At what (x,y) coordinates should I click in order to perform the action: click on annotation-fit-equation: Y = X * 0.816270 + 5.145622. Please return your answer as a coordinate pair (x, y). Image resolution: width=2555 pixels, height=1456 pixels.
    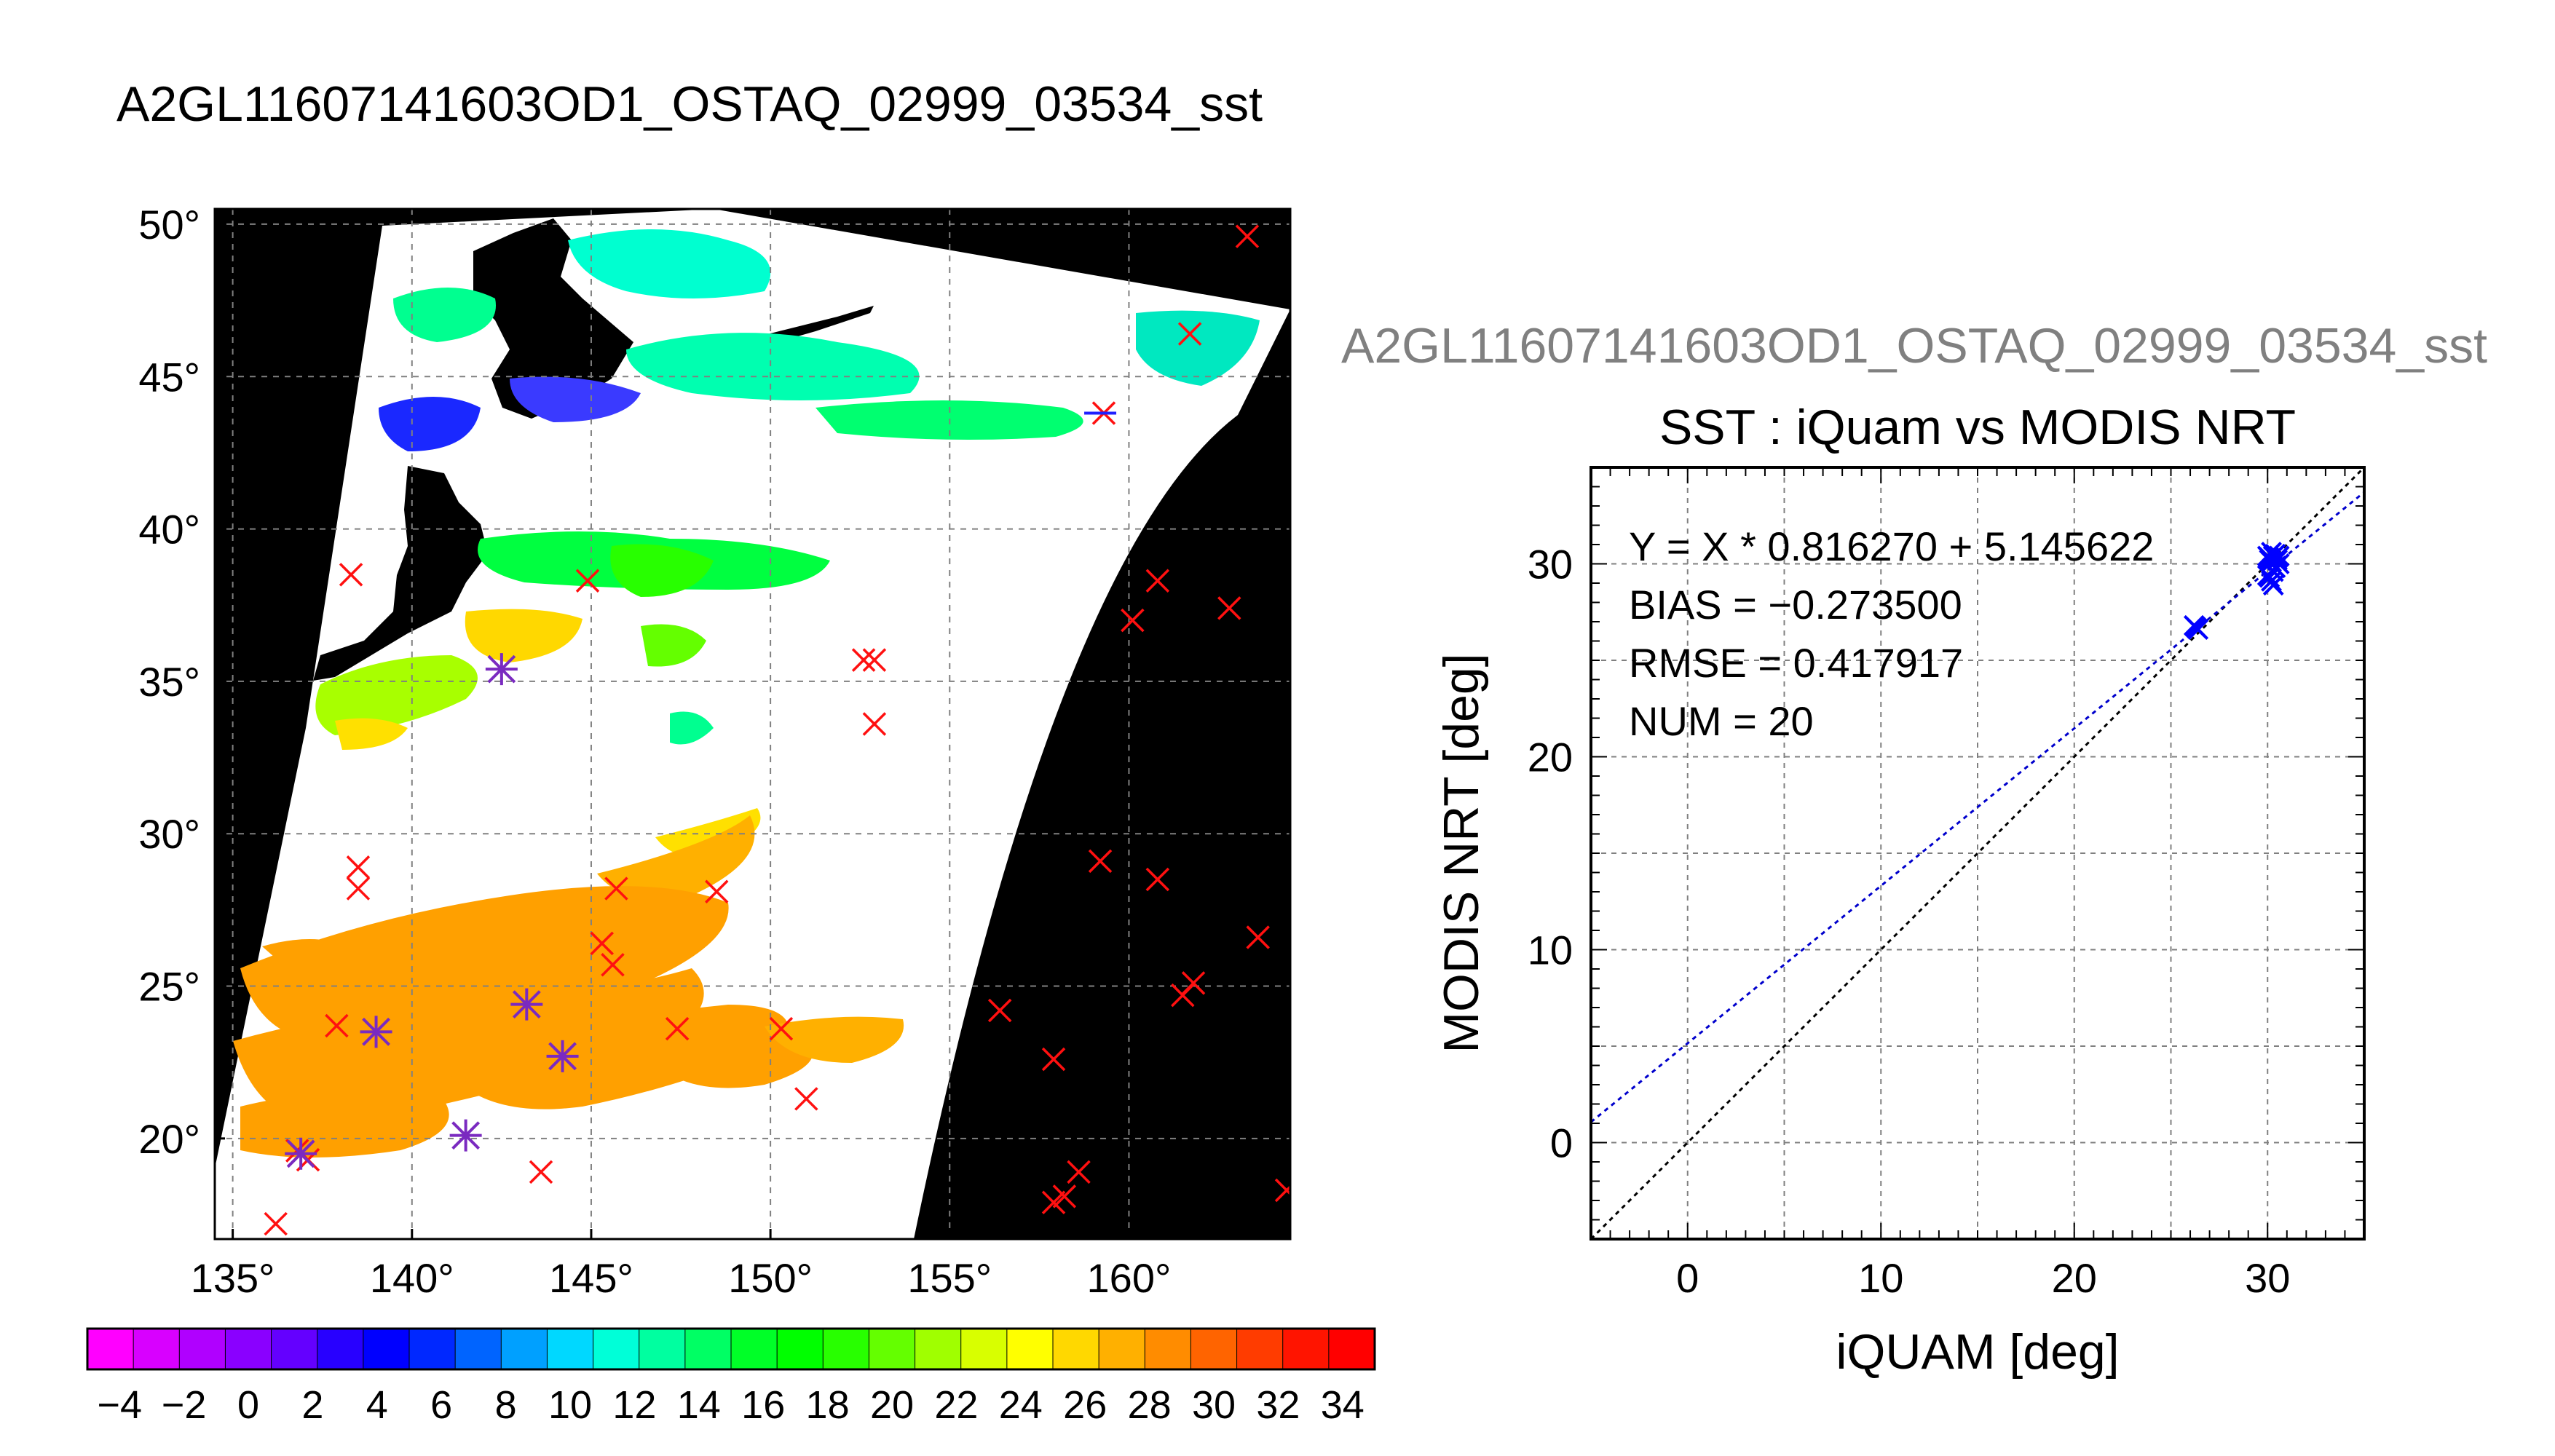
    Looking at the image, I should click on (1891, 546).